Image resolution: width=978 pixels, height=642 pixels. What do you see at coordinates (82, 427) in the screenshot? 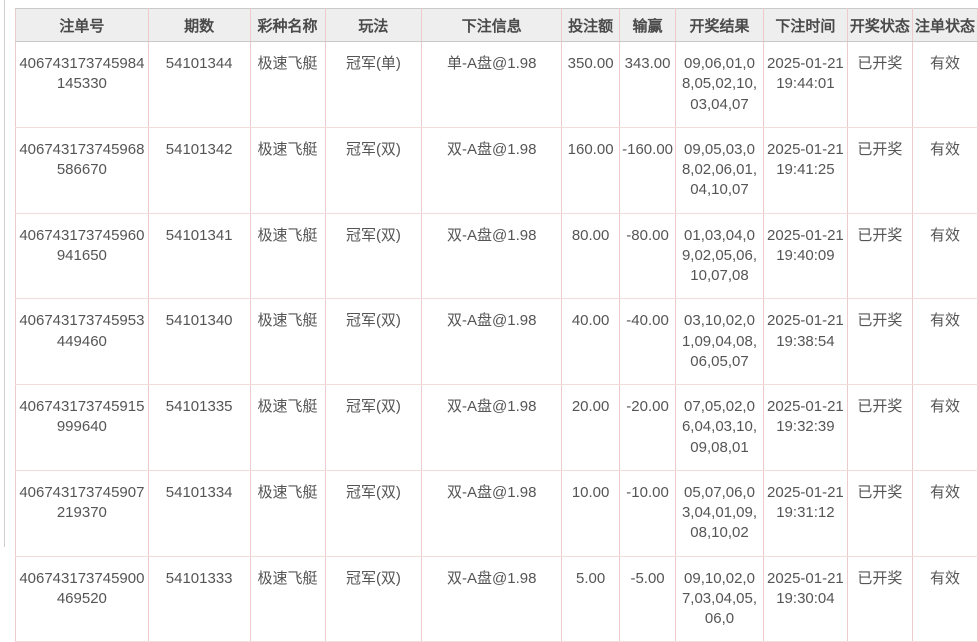
I see `cell-order_no: 406743173745915999640` at bounding box center [82, 427].